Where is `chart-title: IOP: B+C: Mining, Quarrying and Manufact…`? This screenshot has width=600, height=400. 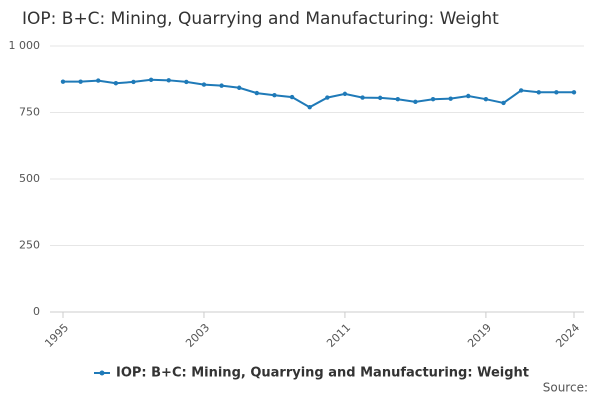
chart-title: IOP: B+C: Mining, Quarrying and Manufact… is located at coordinates (260, 19).